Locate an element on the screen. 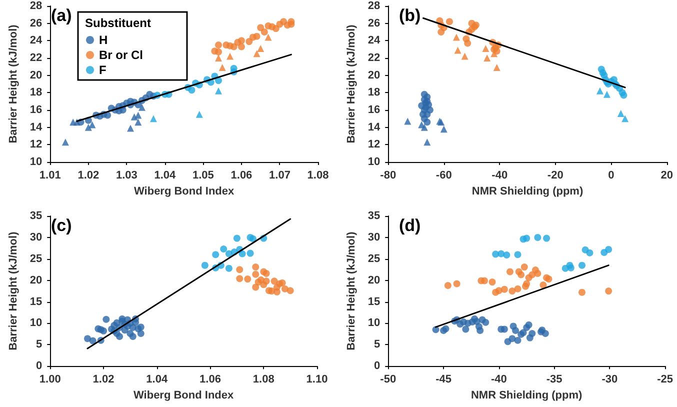  chart-title: (c) is located at coordinates (61, 225).